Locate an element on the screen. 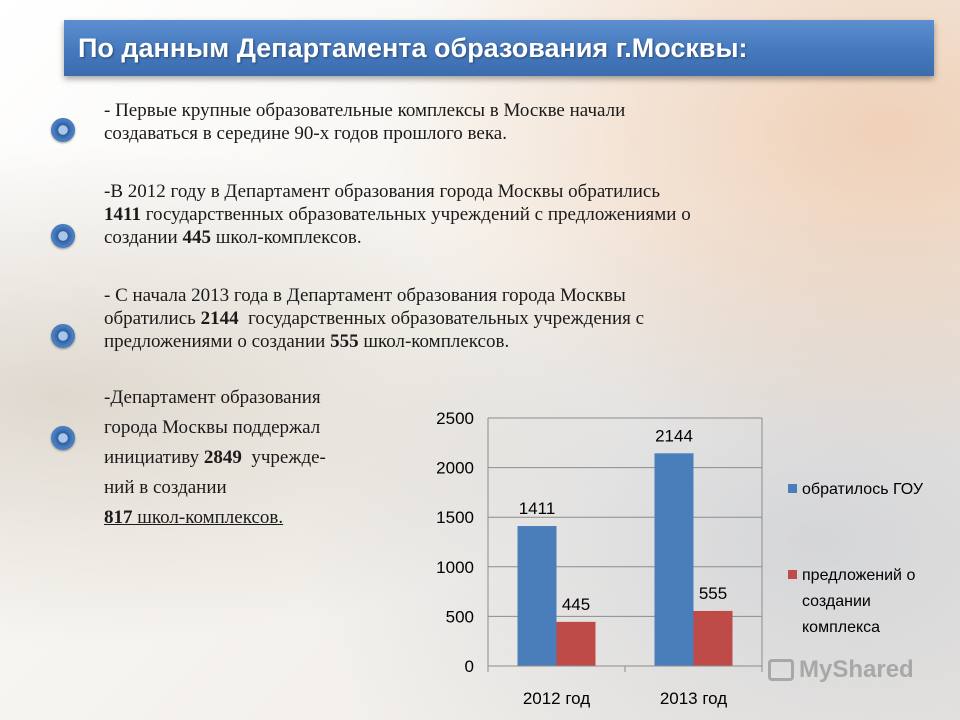 This screenshot has height=720, width=960. paragraph-line: создании 445 школ-комплексов. is located at coordinates (397, 237).